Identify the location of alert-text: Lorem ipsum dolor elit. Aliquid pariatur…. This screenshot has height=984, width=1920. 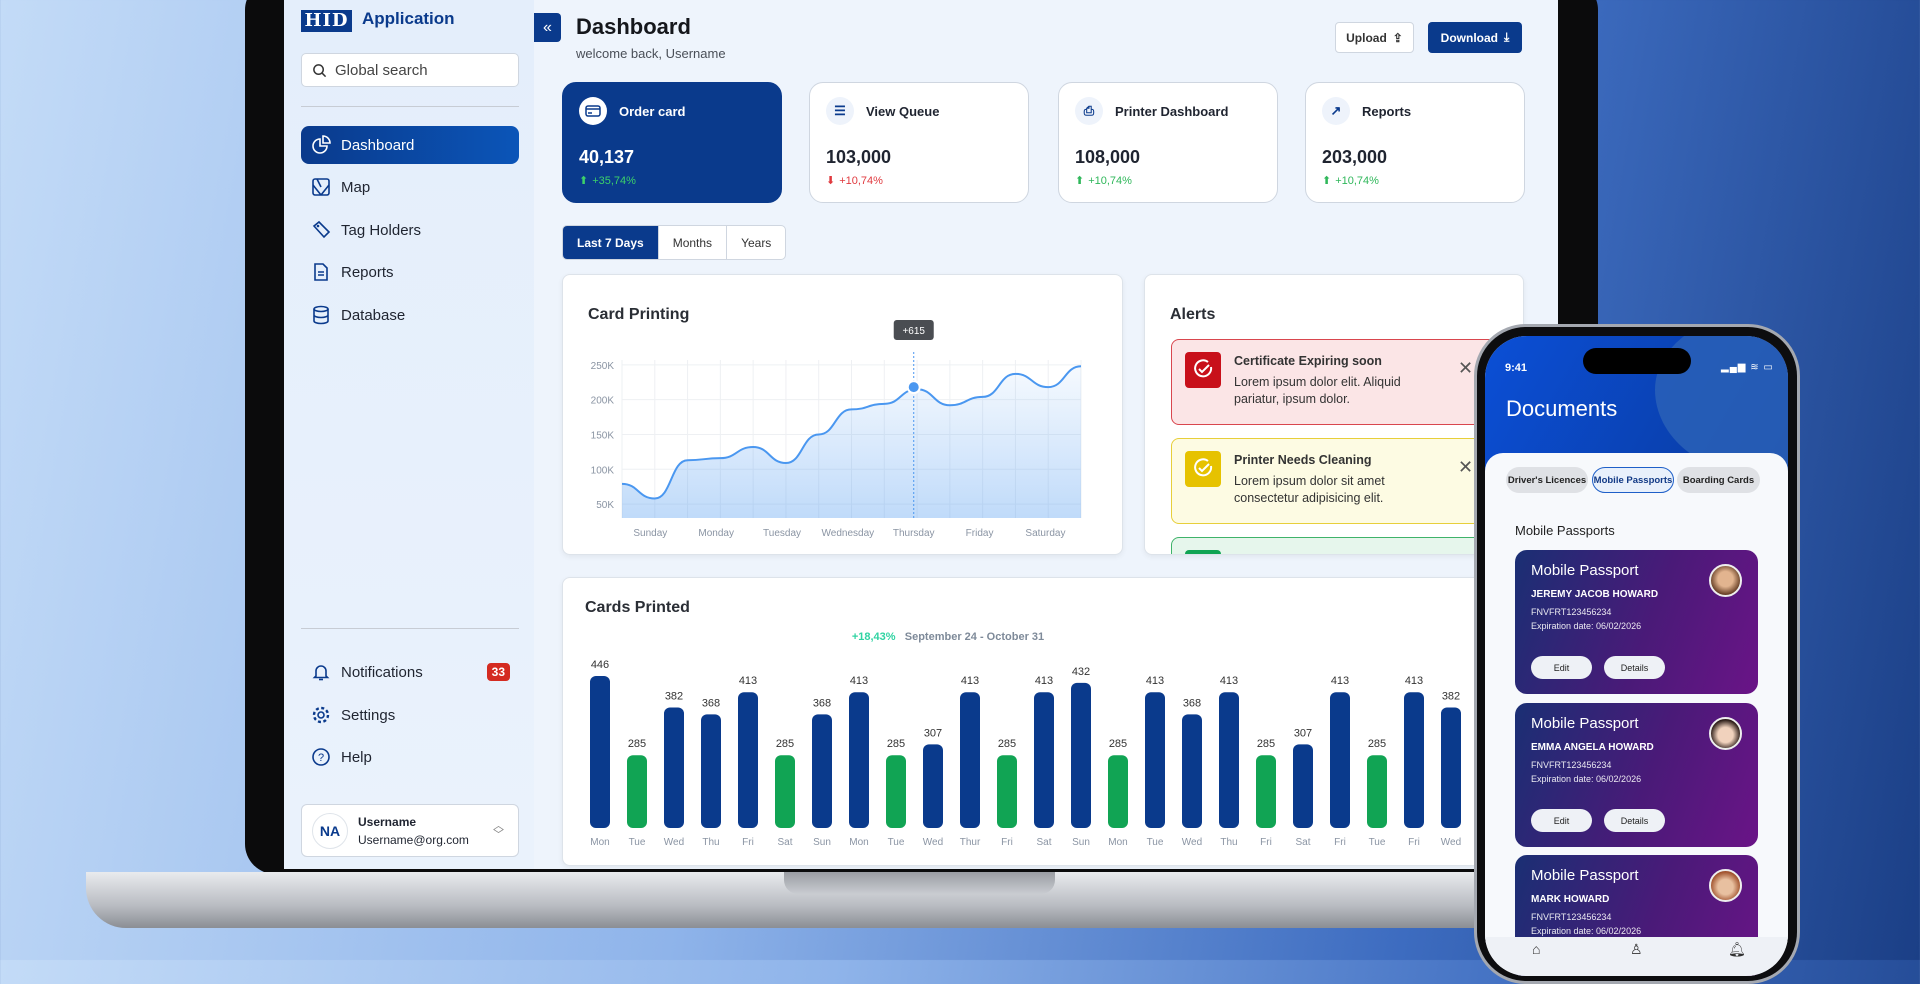
(1317, 390).